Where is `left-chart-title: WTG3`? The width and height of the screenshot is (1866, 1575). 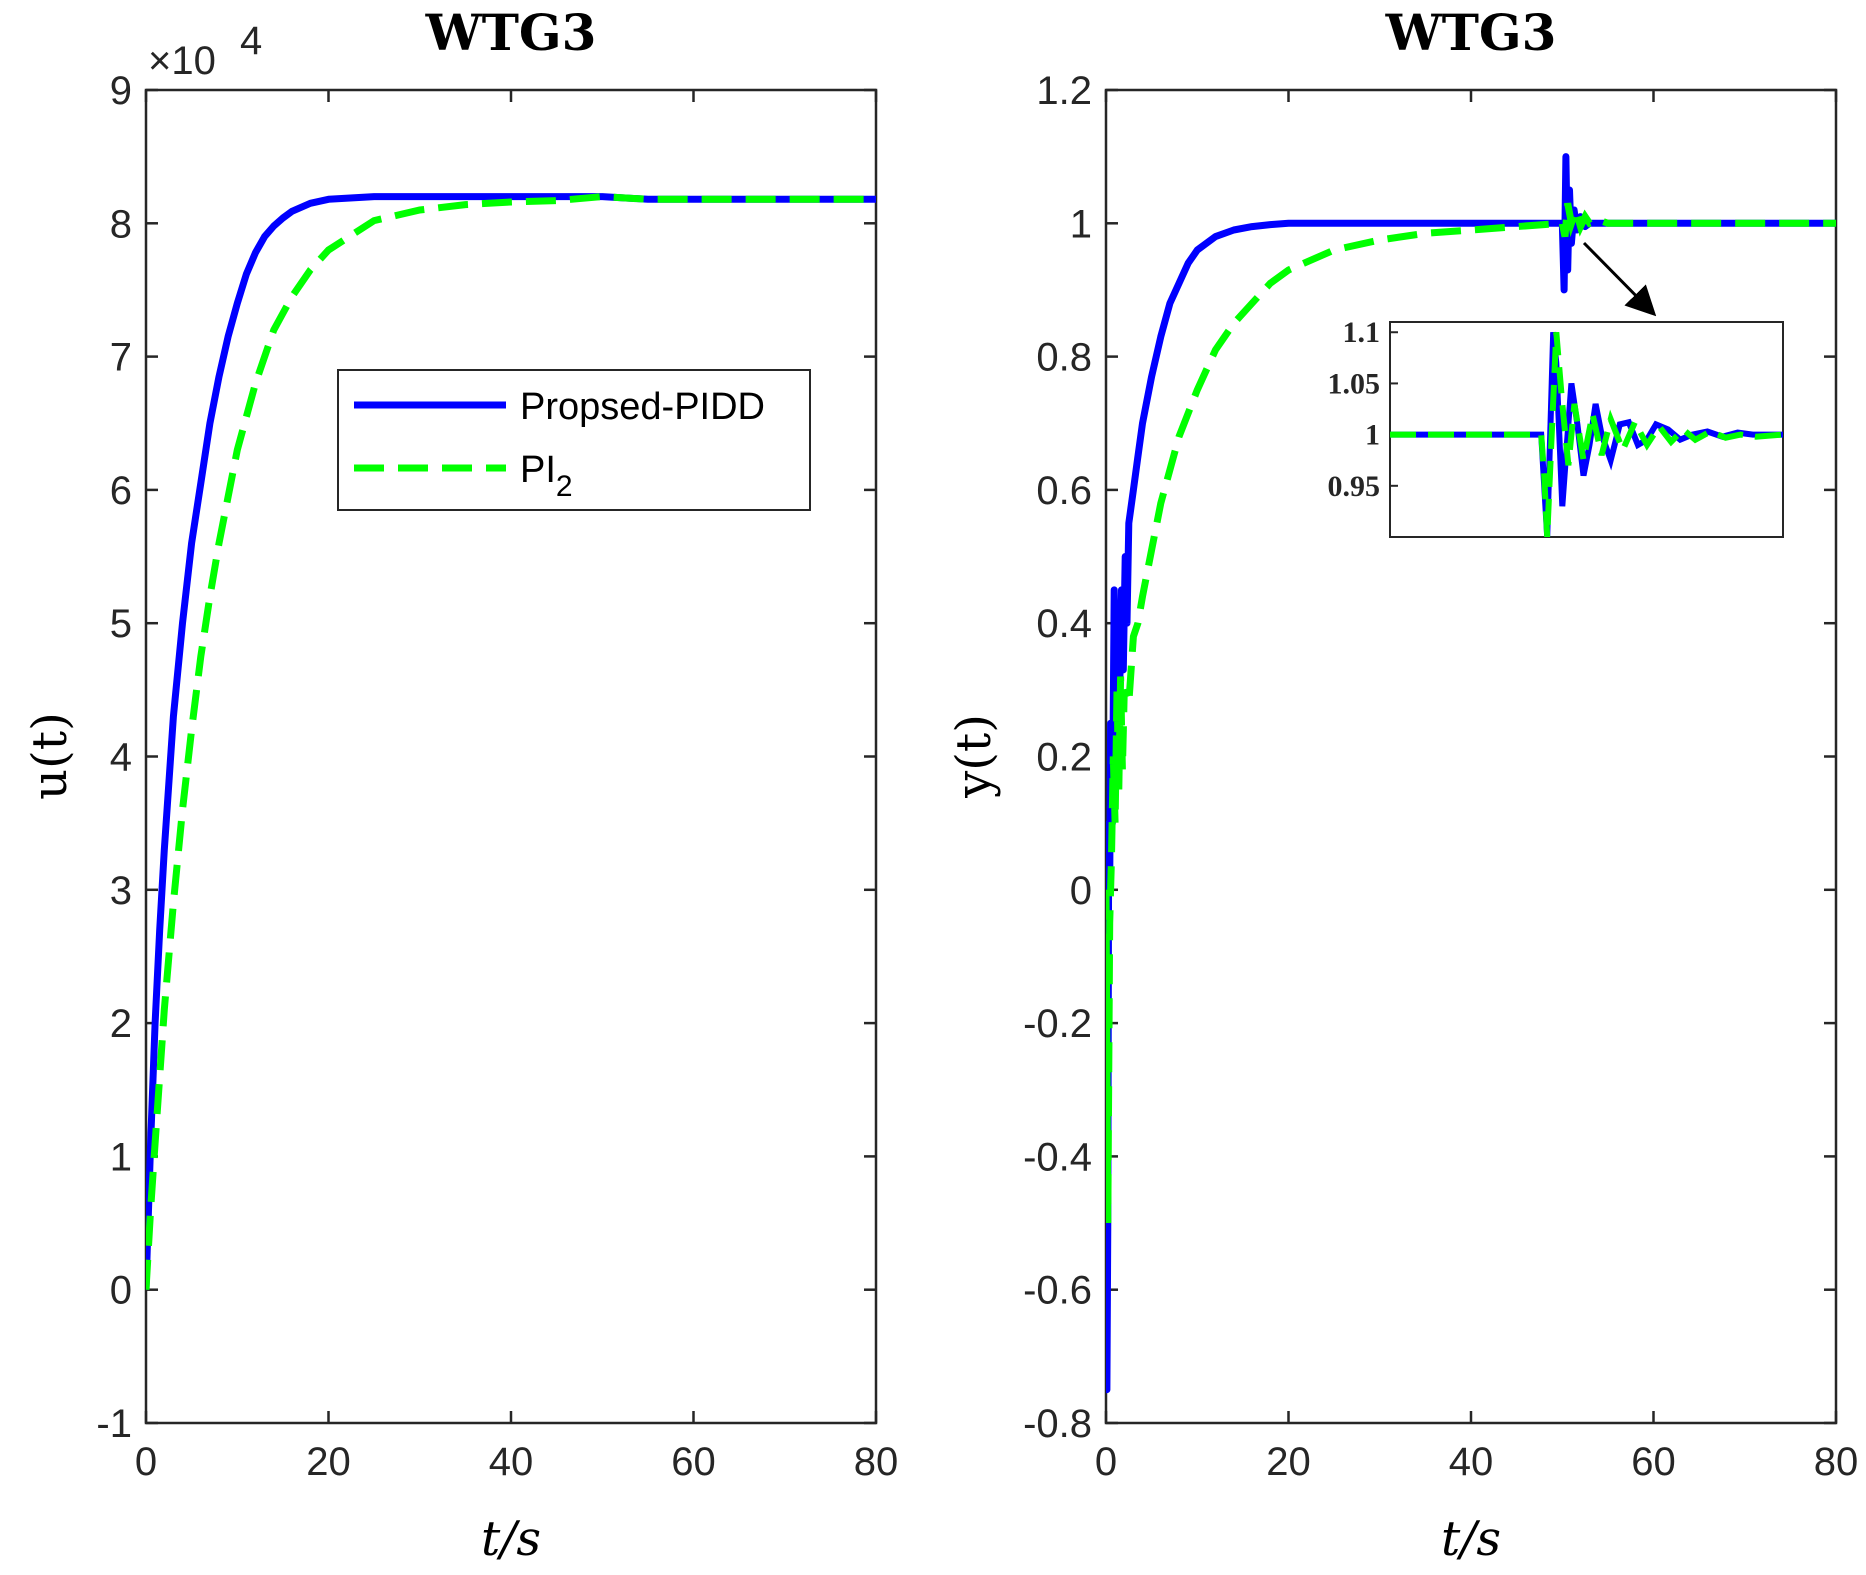 left-chart-title: WTG3 is located at coordinates (511, 32).